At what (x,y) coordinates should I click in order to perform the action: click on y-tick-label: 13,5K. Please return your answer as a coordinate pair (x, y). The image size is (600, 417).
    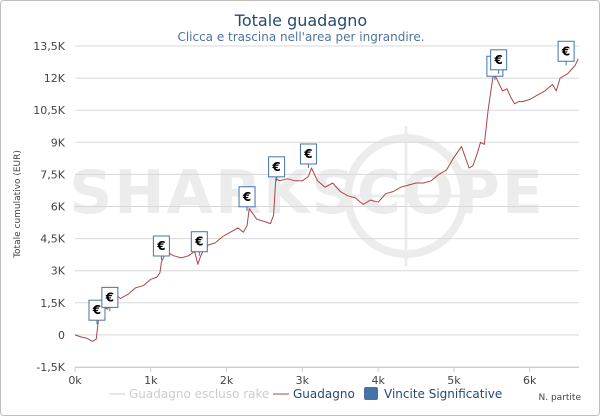
    Looking at the image, I should click on (49, 46).